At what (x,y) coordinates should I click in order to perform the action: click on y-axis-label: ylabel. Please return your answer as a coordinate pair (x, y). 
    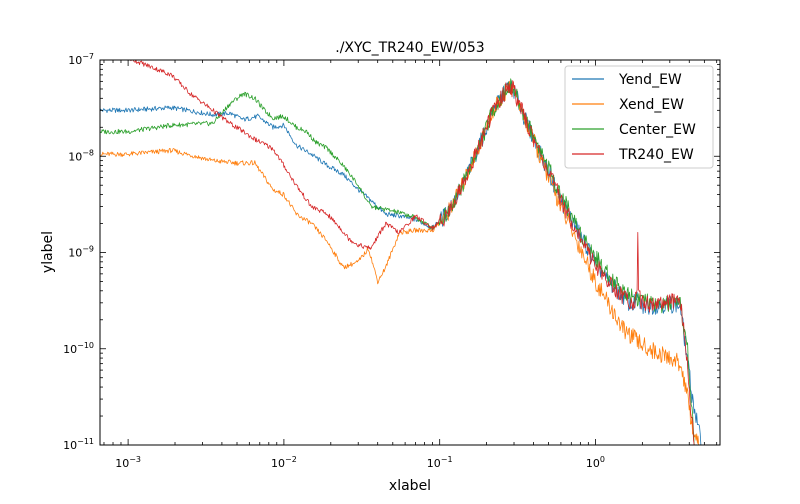
    Looking at the image, I should click on (48, 252).